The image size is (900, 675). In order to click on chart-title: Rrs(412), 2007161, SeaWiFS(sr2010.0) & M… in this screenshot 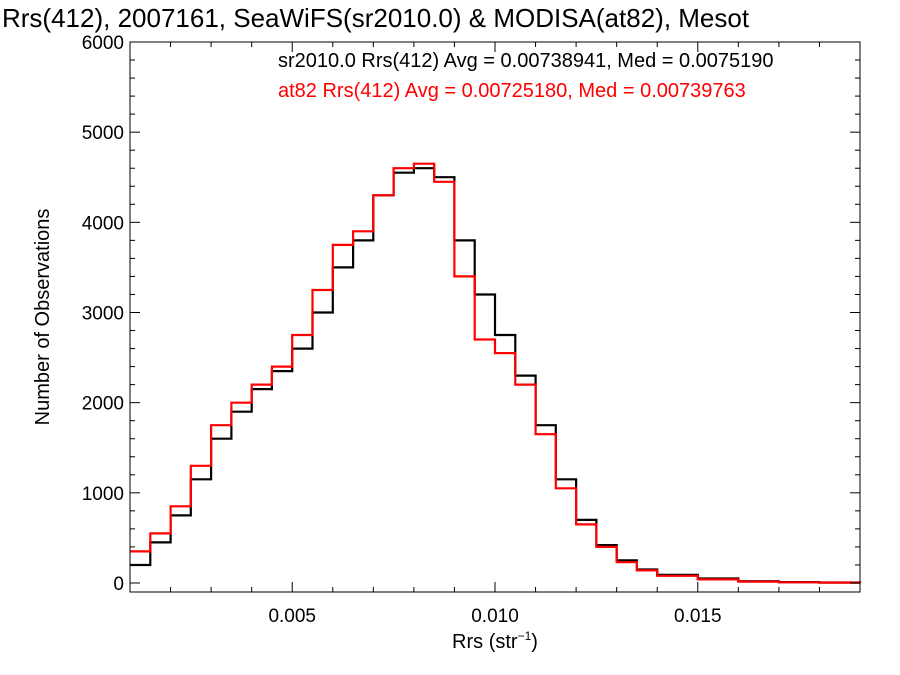, I will do `click(376, 18)`.